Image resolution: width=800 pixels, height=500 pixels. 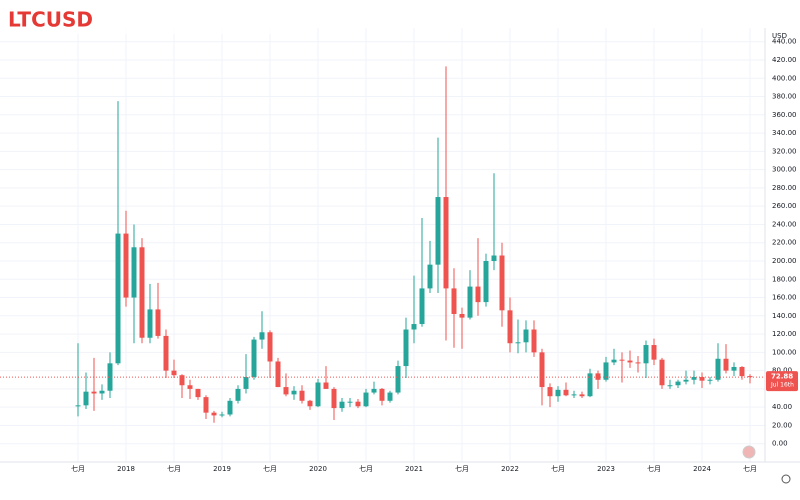 What do you see at coordinates (784, 97) in the screenshot?
I see `y-tick-label: 380.00` at bounding box center [784, 97].